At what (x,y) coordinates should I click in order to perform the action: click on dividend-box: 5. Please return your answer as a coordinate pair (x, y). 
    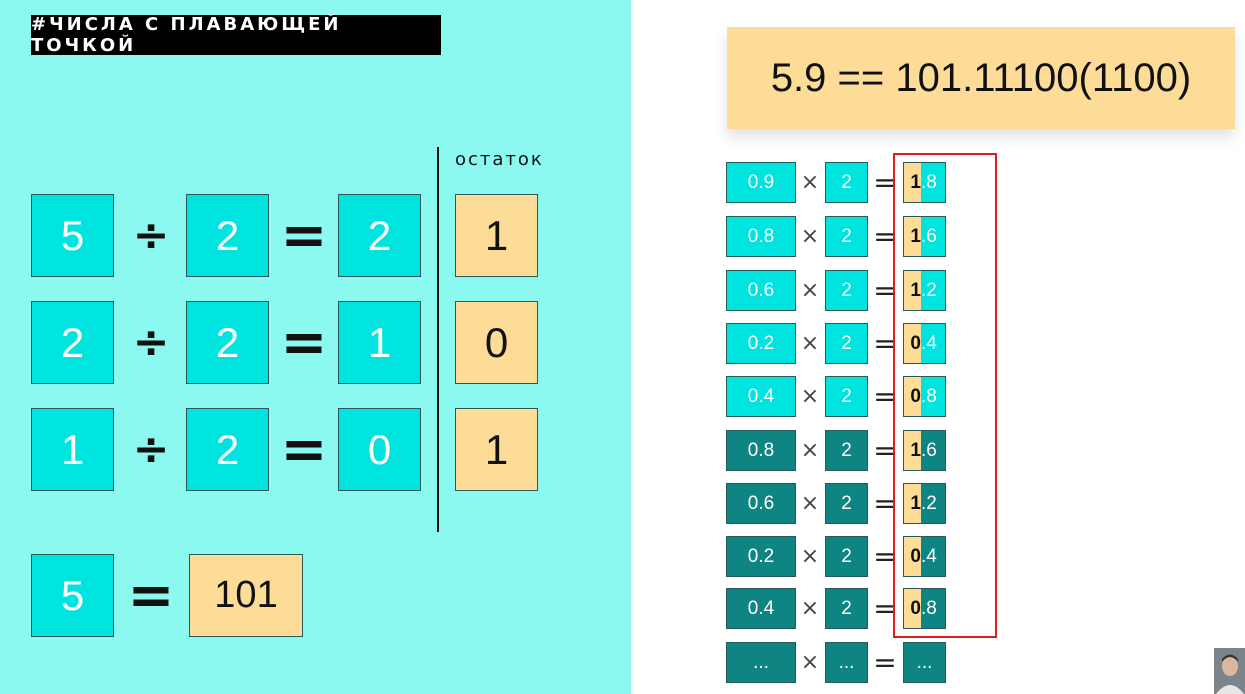
    Looking at the image, I should click on (72, 235).